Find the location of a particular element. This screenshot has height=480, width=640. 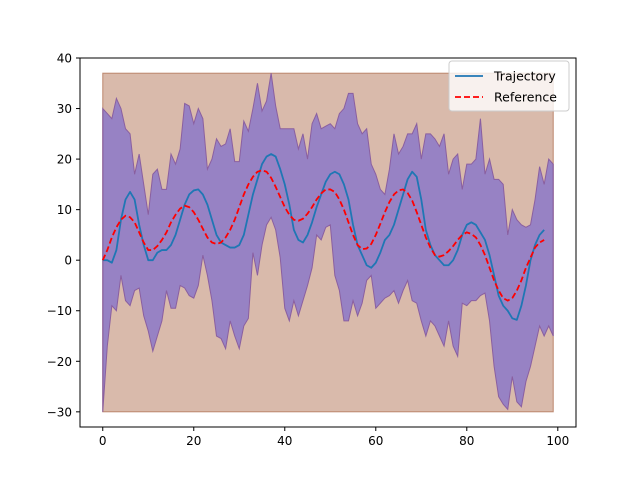

x-tick-label: 100 is located at coordinates (557, 441).